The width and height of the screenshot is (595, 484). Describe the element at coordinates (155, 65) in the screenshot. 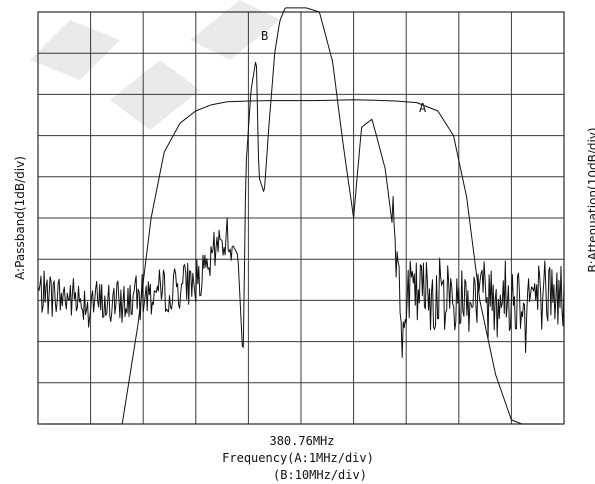

I see `watermark-graphic` at that location.